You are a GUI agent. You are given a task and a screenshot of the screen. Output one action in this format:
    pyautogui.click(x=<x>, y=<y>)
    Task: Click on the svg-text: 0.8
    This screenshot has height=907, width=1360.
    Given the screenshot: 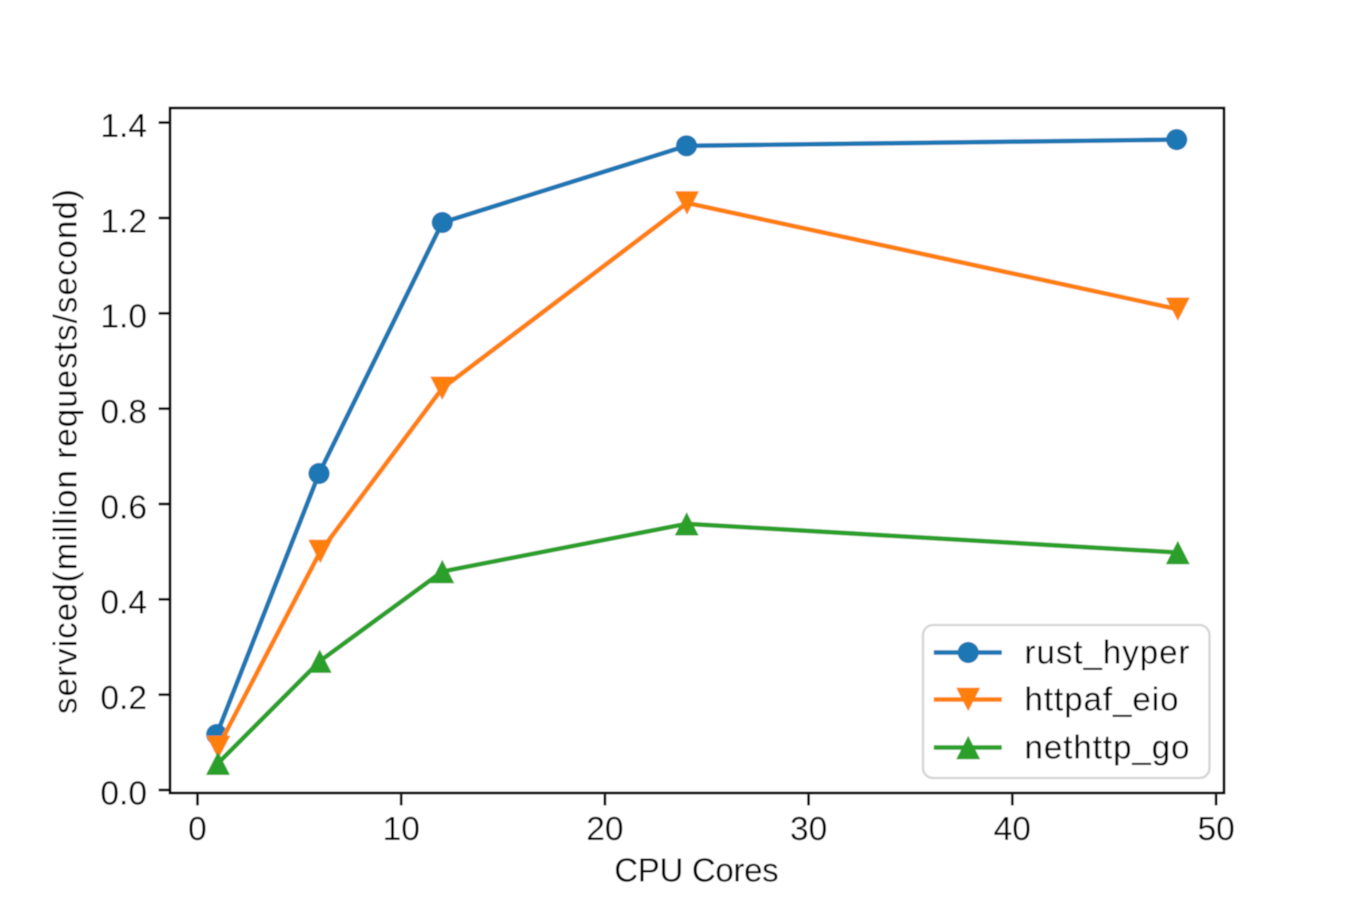 What is the action you would take?
    pyautogui.click(x=123, y=412)
    